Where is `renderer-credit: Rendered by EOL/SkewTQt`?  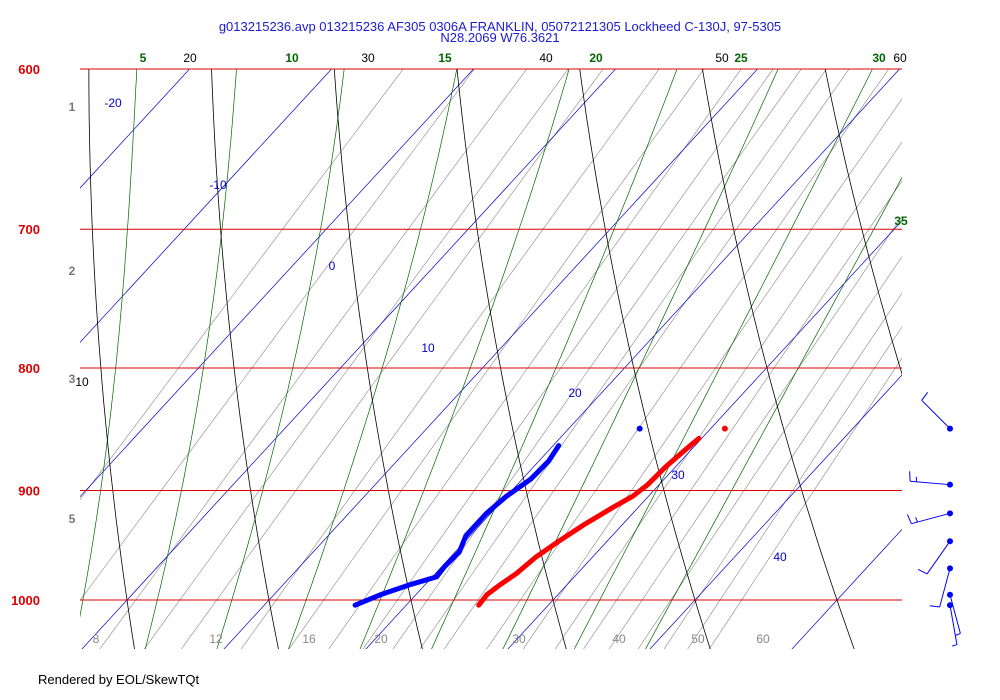 renderer-credit: Rendered by EOL/SkewTQt is located at coordinates (119, 679).